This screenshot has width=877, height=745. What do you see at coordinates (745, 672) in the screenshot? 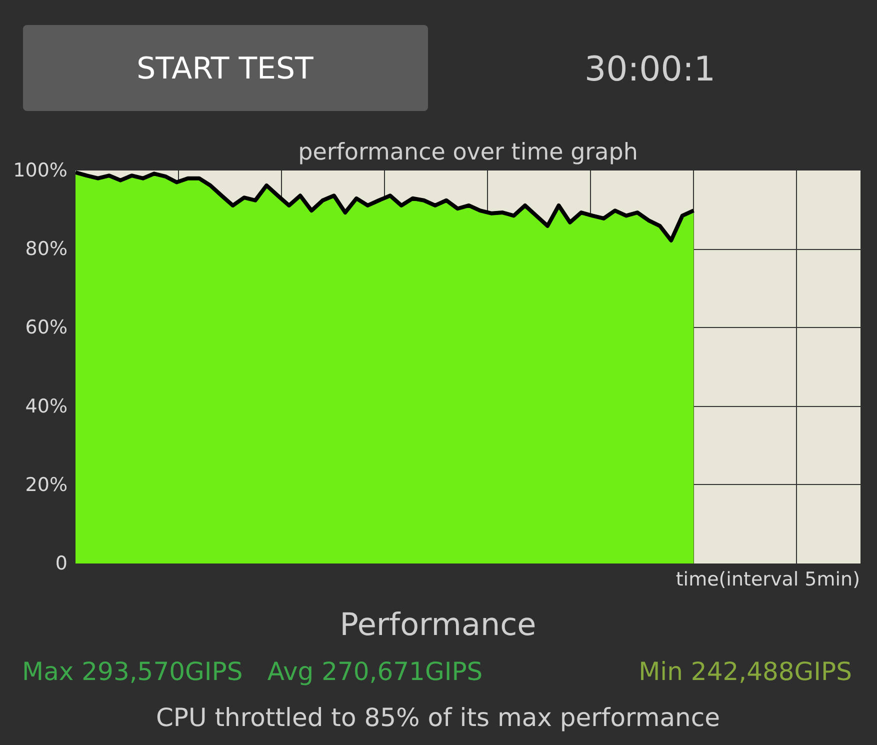
I see `text: Min 242,488GIPS` at bounding box center [745, 672].